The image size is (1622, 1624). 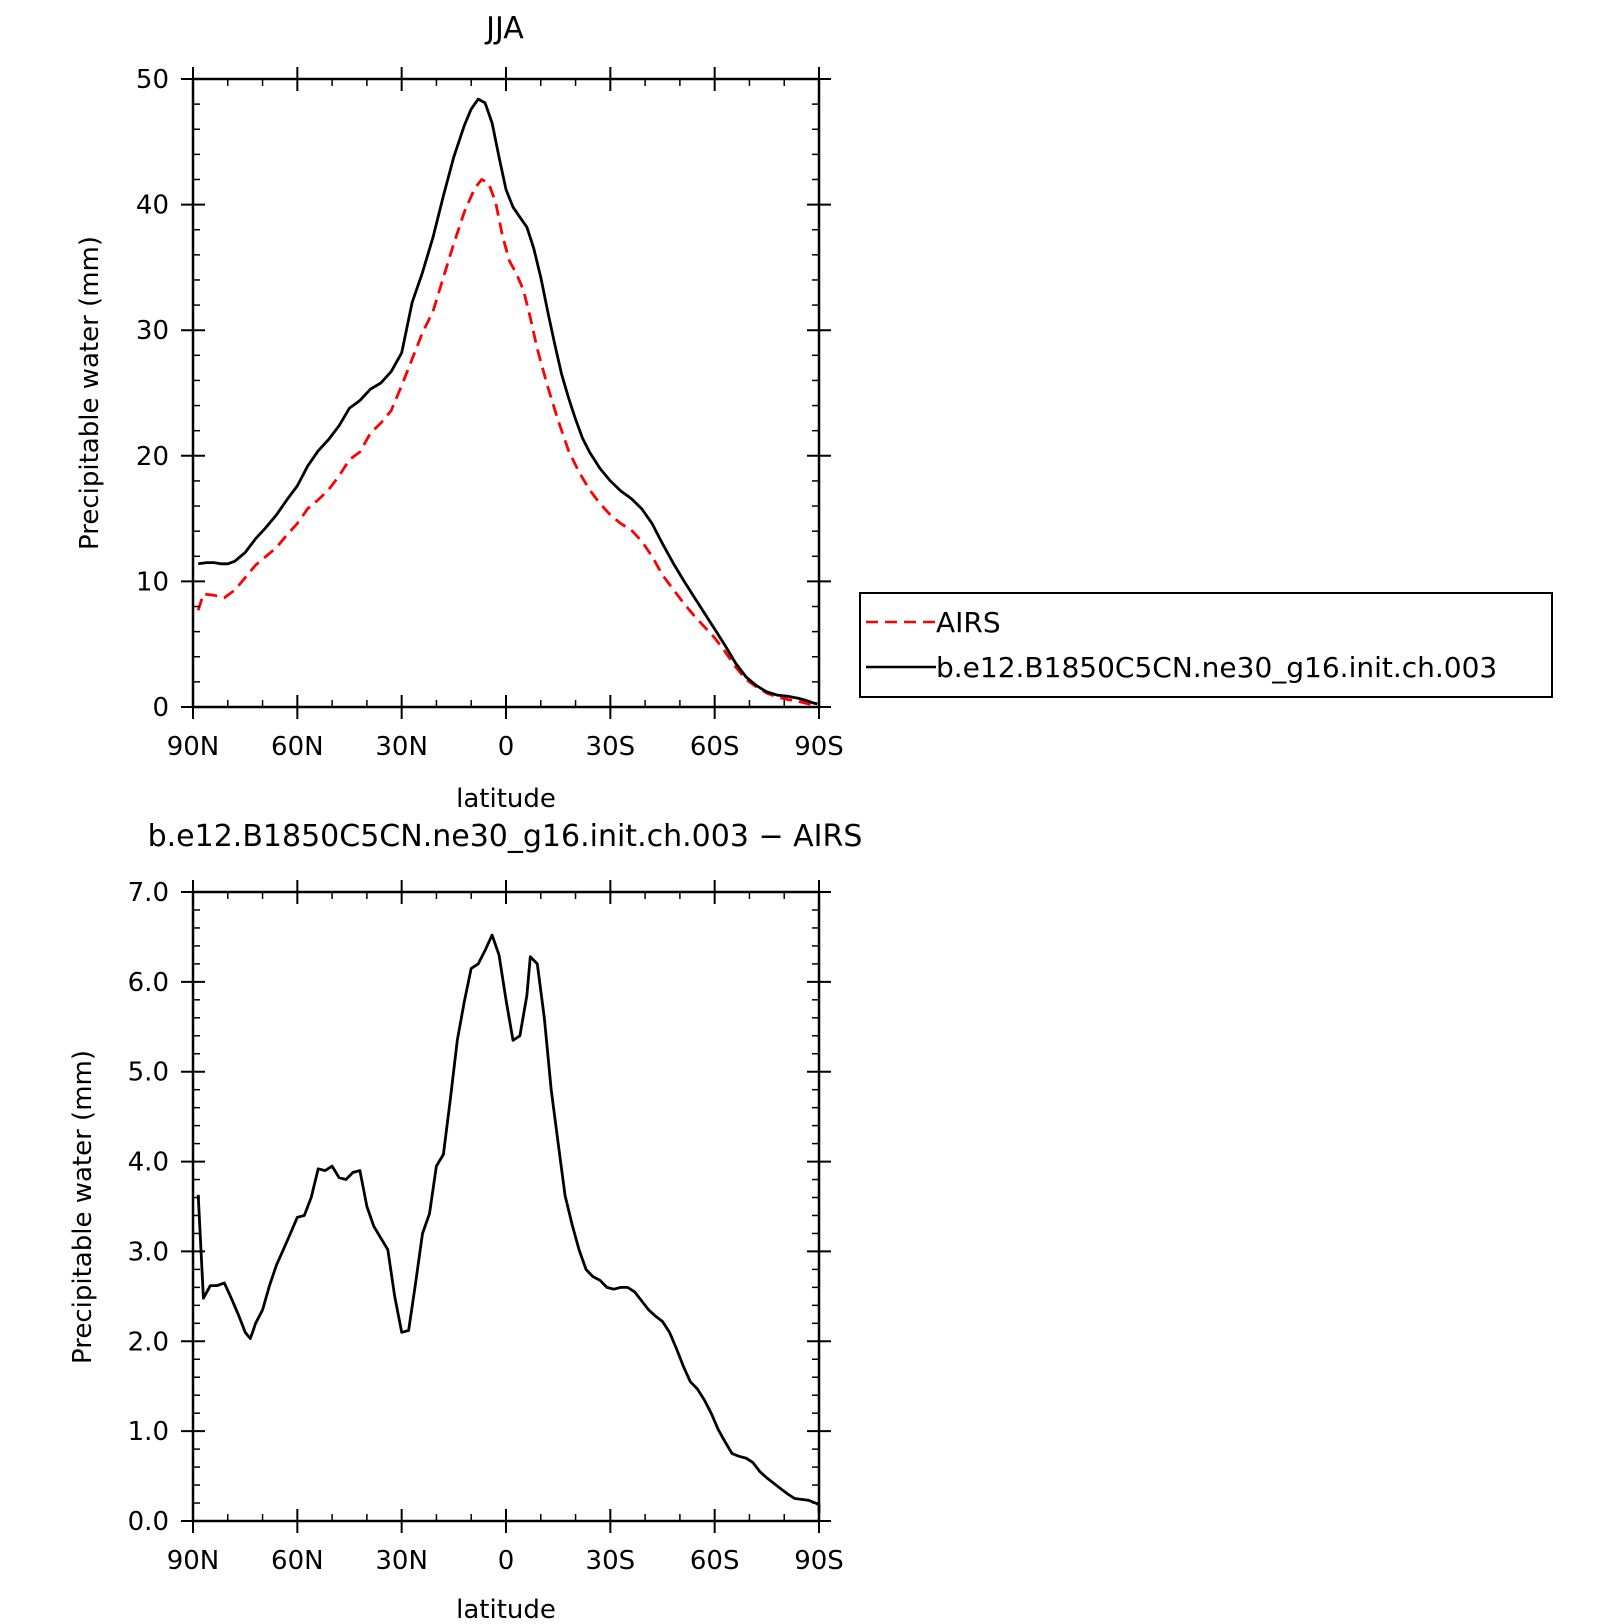 I want to click on y-tick-label: 3.0, so click(x=148, y=1252).